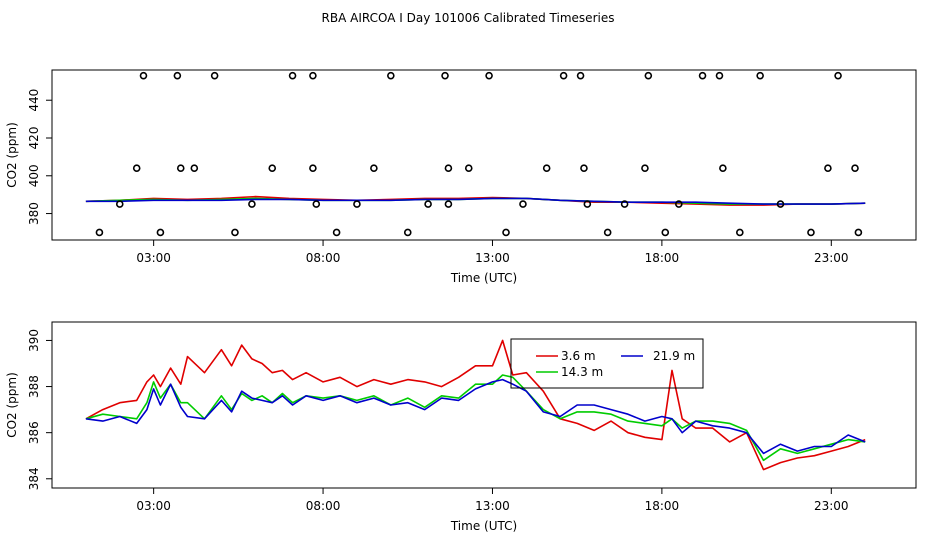  What do you see at coordinates (674, 356) in the screenshot?
I see `legend-label: 21.9 m` at bounding box center [674, 356].